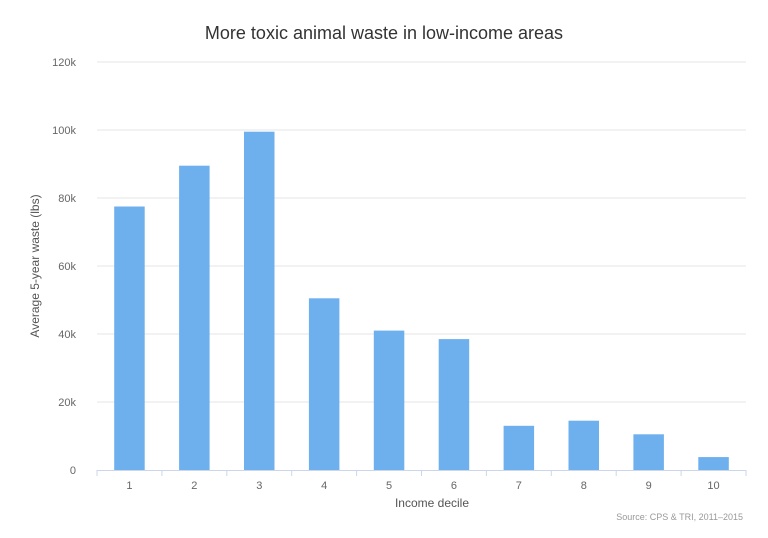 The height and width of the screenshot is (538, 768). Describe the element at coordinates (67, 335) in the screenshot. I see `y-tick-label: 40k` at that location.